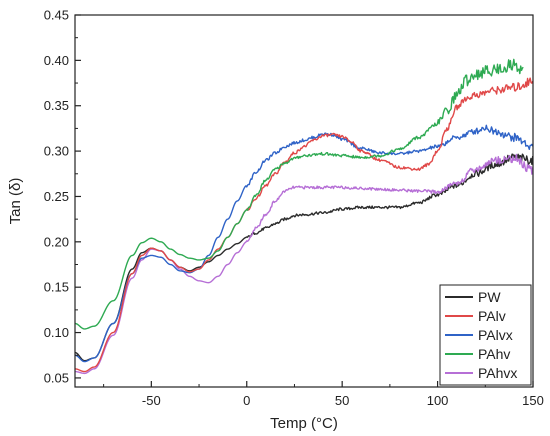 This screenshot has width=550, height=436. I want to click on y-tick-label: 0.10, so click(56, 332).